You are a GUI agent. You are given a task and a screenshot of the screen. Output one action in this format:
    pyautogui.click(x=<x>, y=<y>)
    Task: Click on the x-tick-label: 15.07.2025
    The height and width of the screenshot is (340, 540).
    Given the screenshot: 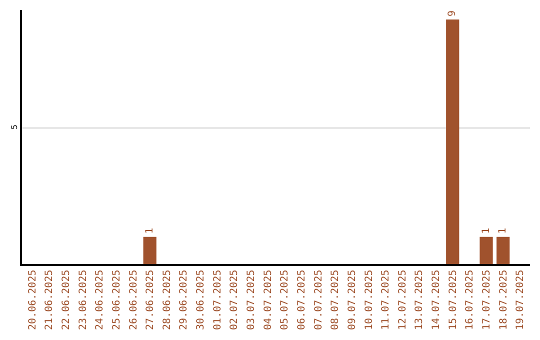 What is the action you would take?
    pyautogui.click(x=453, y=300)
    